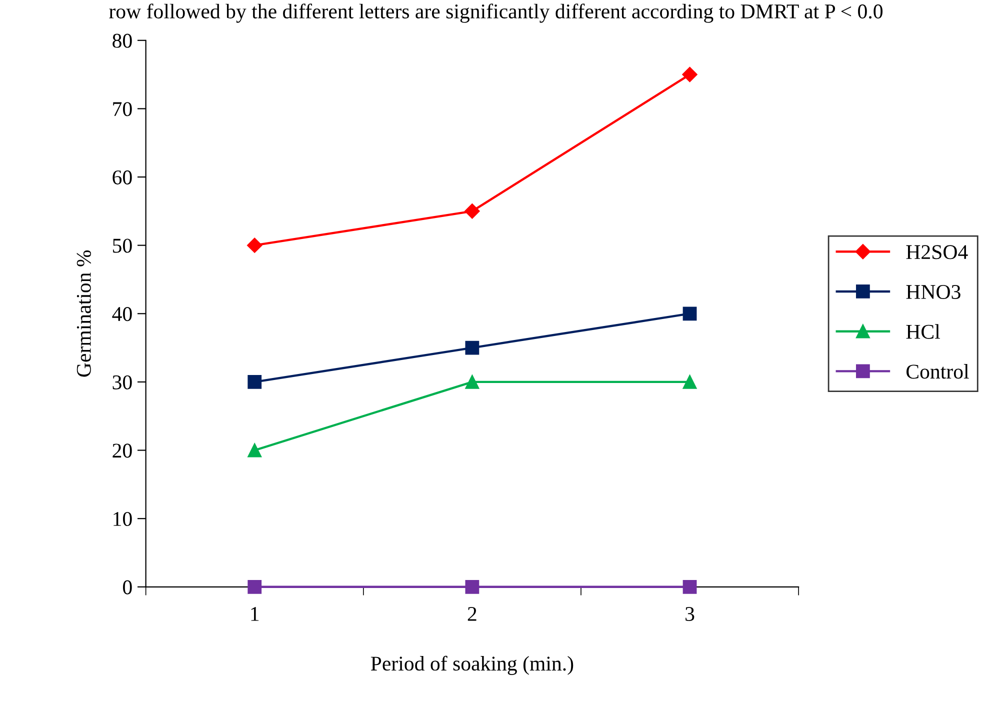  What do you see at coordinates (83, 313) in the screenshot?
I see `y-axis-title: Germination %` at bounding box center [83, 313].